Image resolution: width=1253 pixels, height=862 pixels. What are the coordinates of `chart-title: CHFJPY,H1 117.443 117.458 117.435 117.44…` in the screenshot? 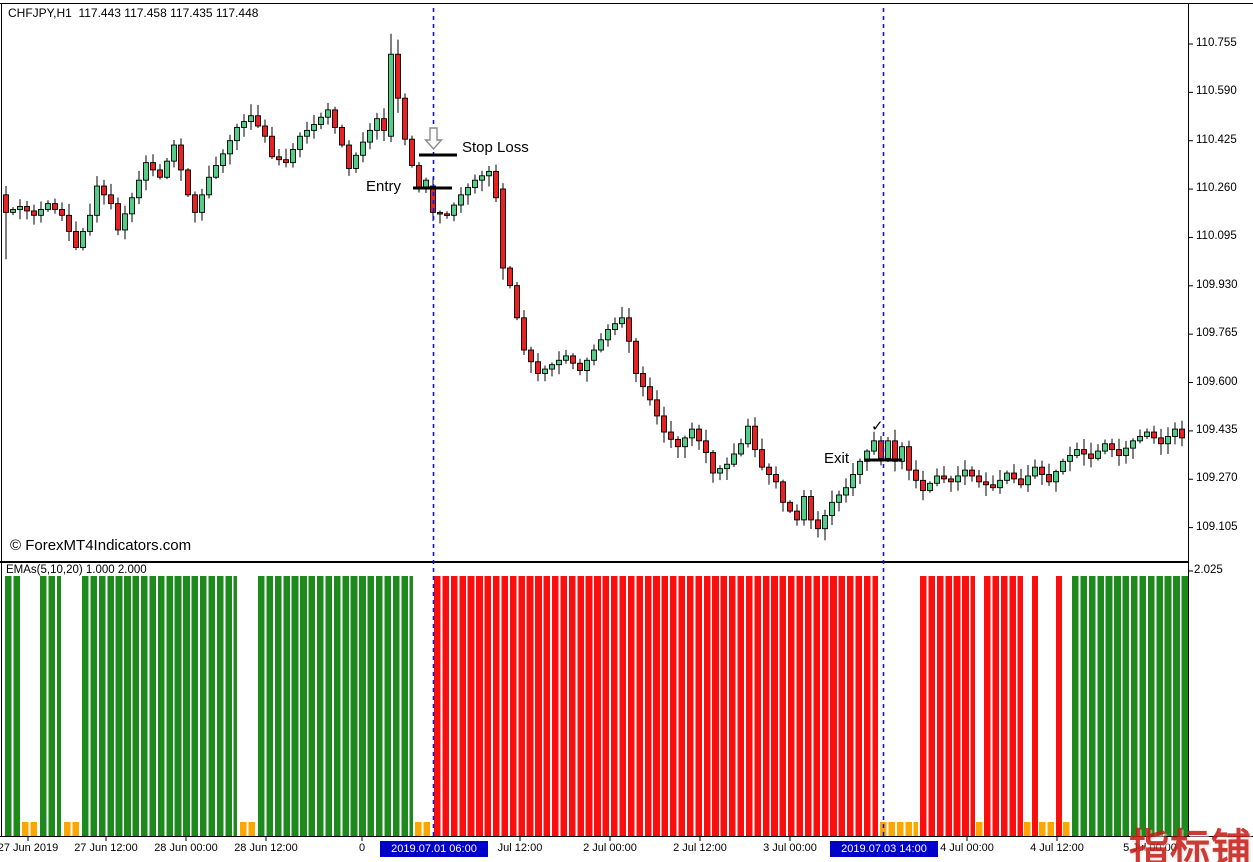 It's located at (133, 13).